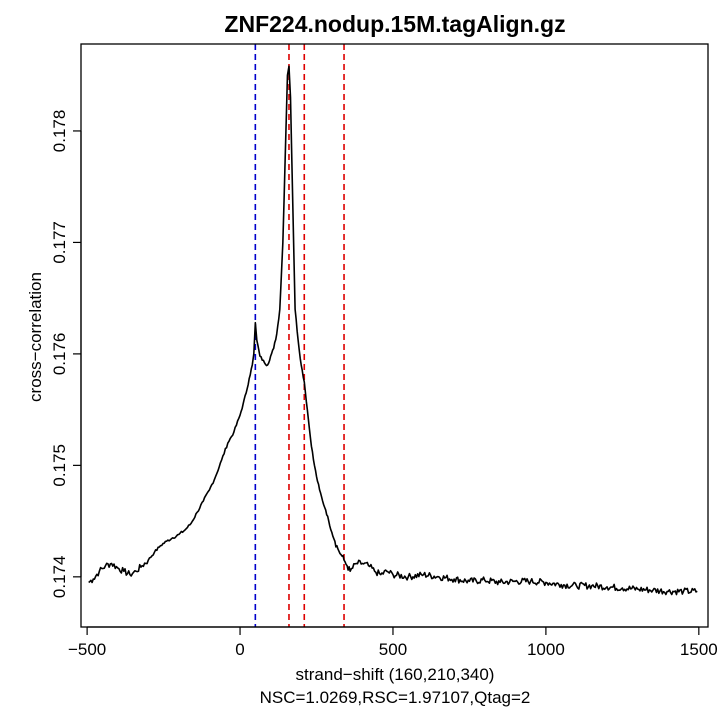 This screenshot has width=720, height=720. What do you see at coordinates (59, 354) in the screenshot?
I see `y-tick-label: 0.176` at bounding box center [59, 354].